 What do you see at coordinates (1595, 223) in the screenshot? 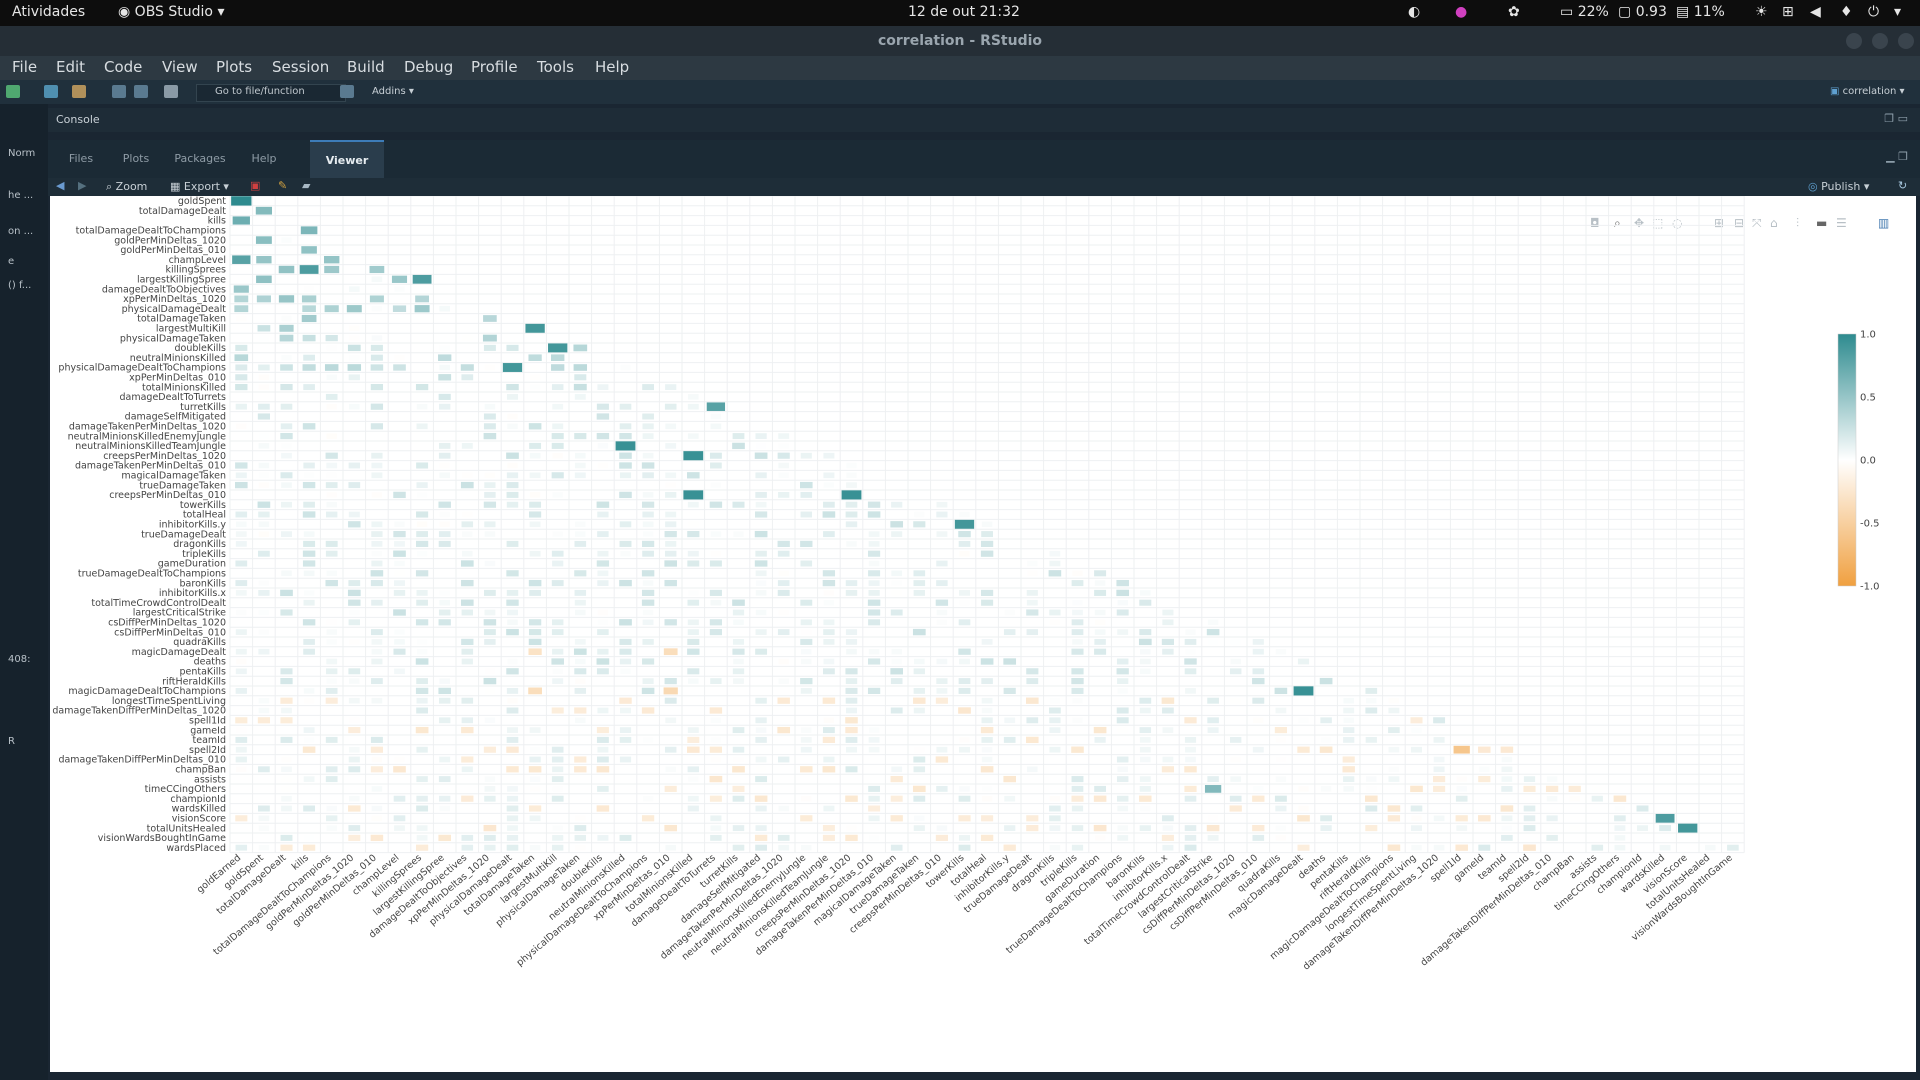
I see `camera-icon: ◘` at bounding box center [1595, 223].